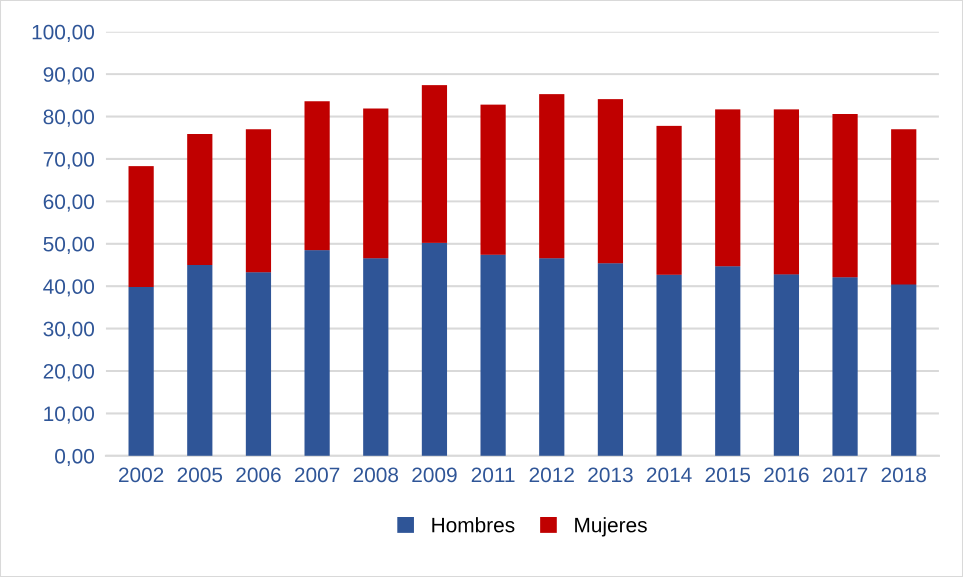  What do you see at coordinates (786, 474) in the screenshot?
I see `x-tick-label: 2016` at bounding box center [786, 474].